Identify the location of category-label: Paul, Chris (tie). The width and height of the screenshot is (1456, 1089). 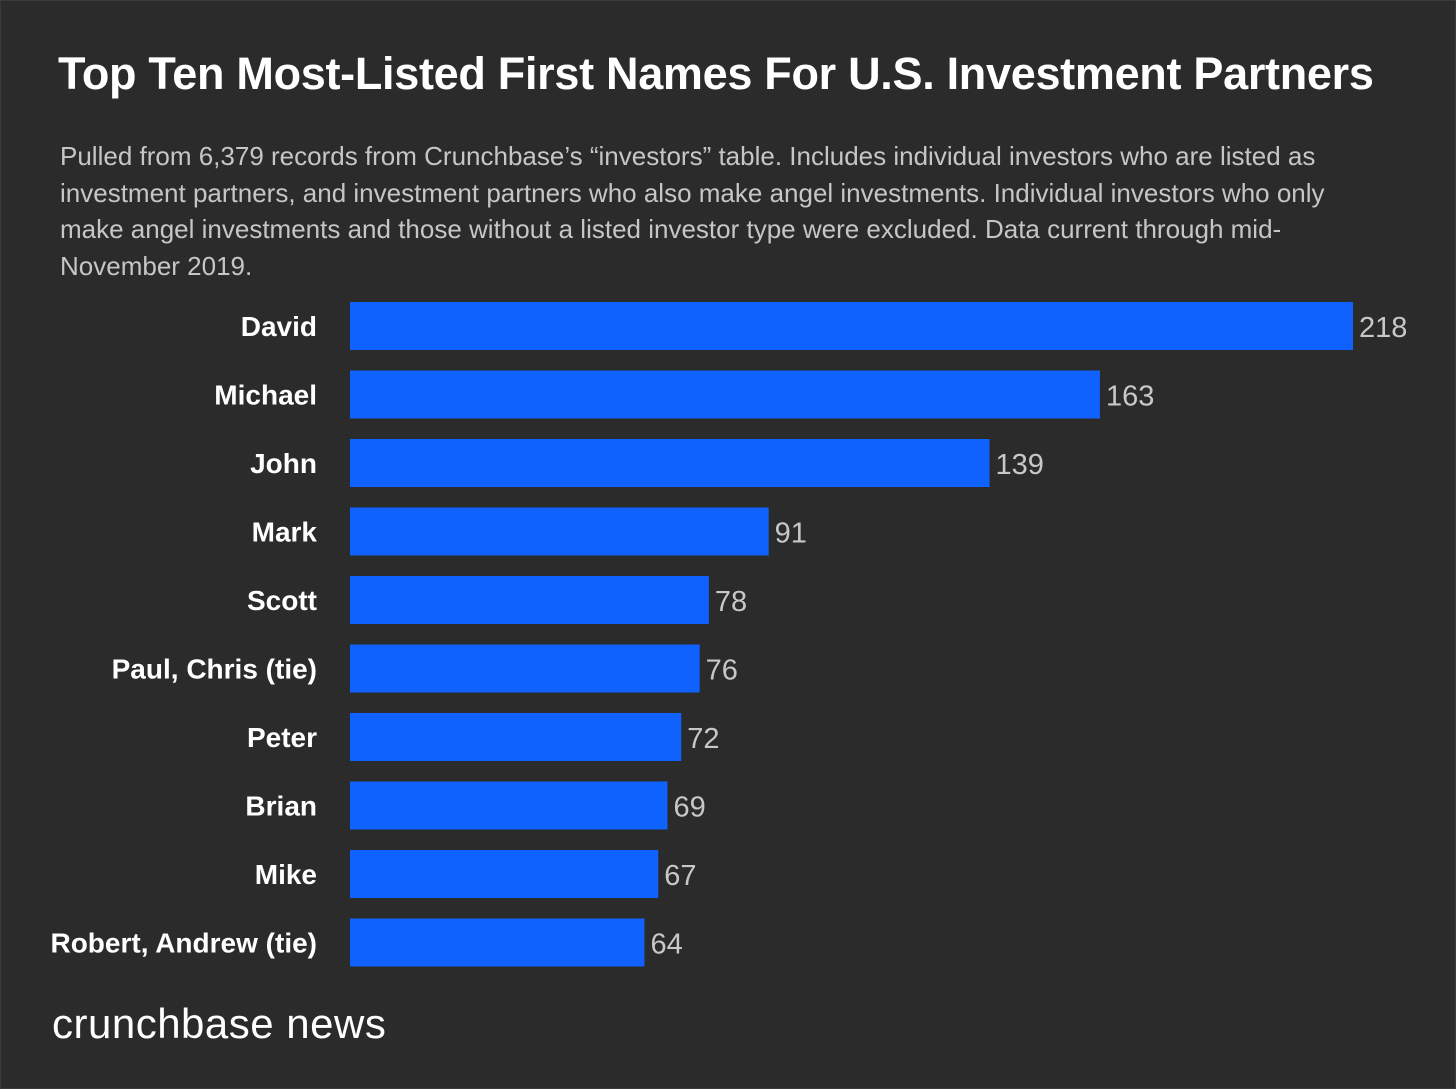
(214, 669).